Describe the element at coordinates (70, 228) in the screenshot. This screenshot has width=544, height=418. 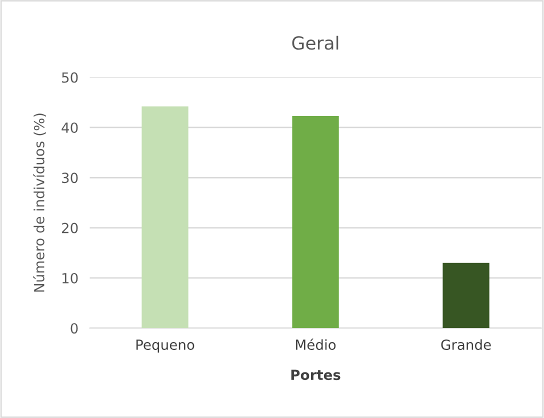
I see `y-tick-label: 20` at that location.